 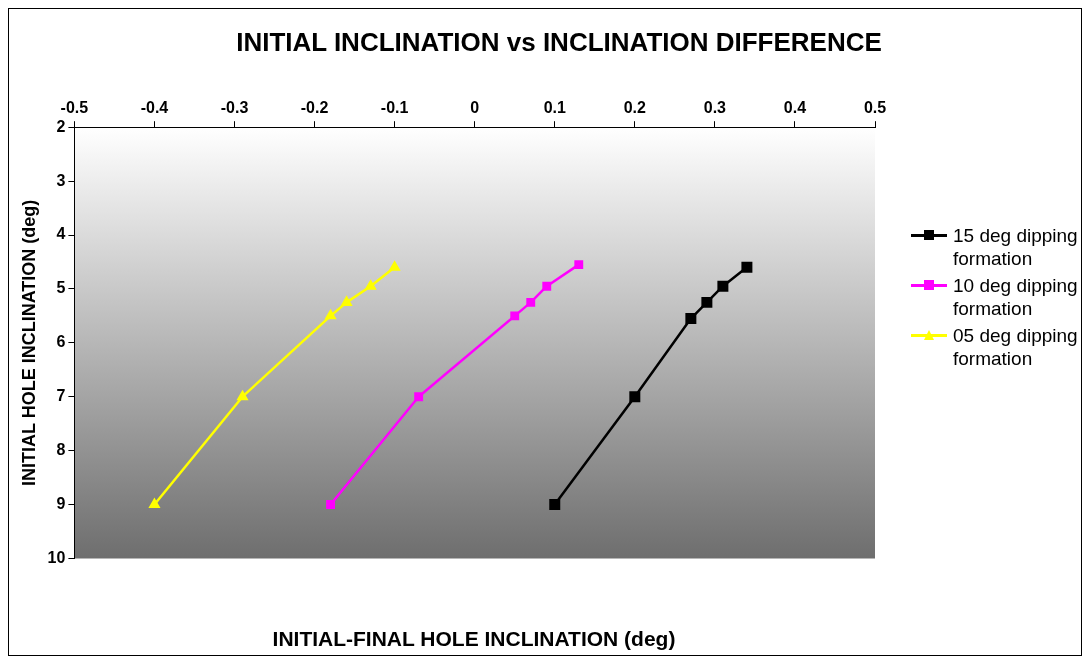 I want to click on y-tick-label: 3, so click(x=61, y=180).